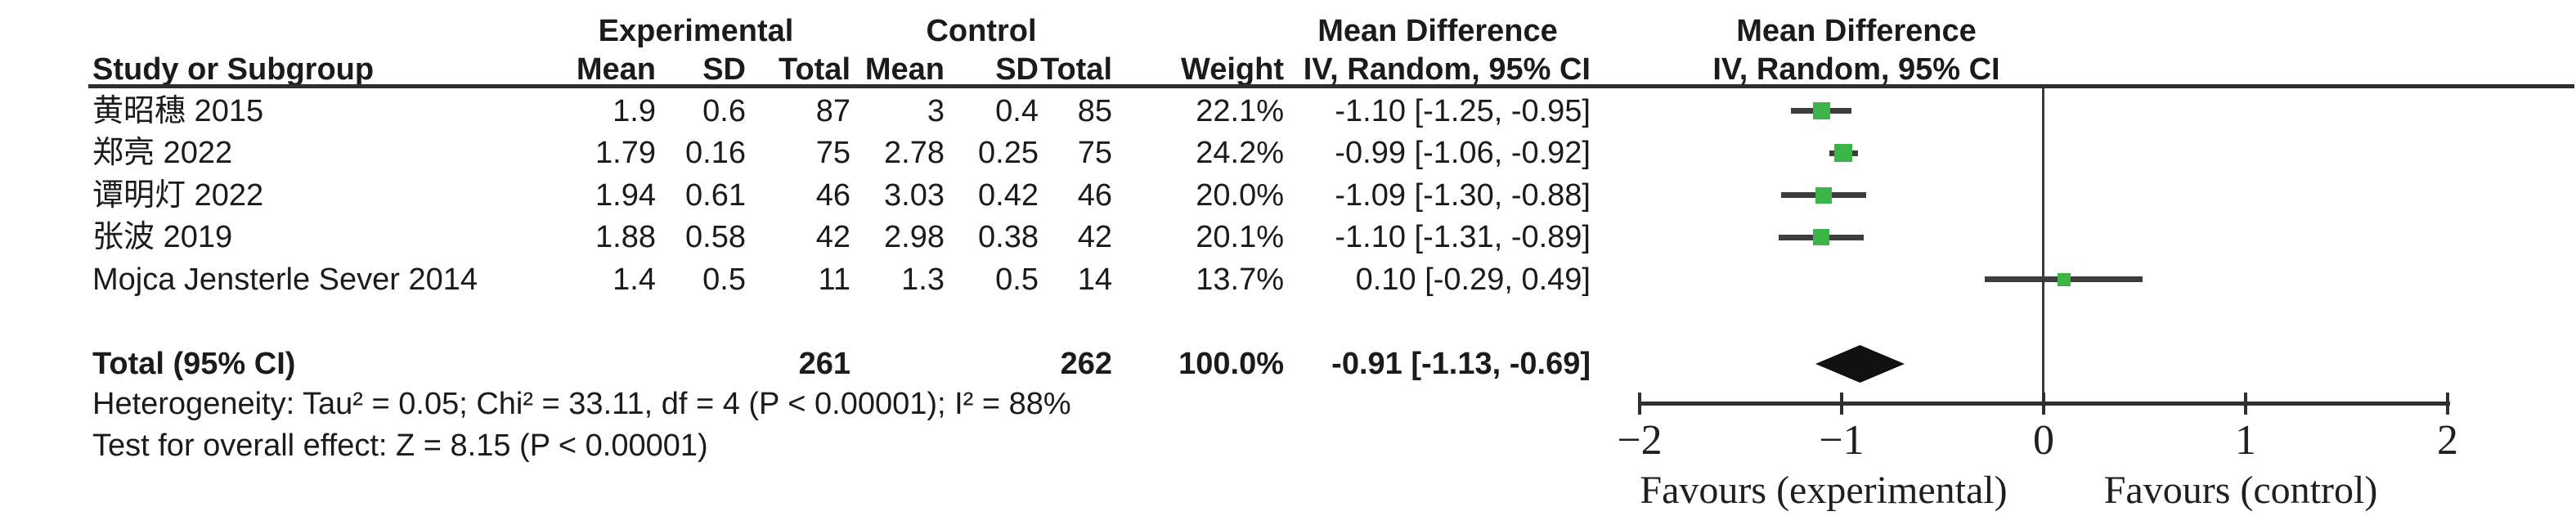  I want to click on study-ctrl_mean: 2.98, so click(914, 237).